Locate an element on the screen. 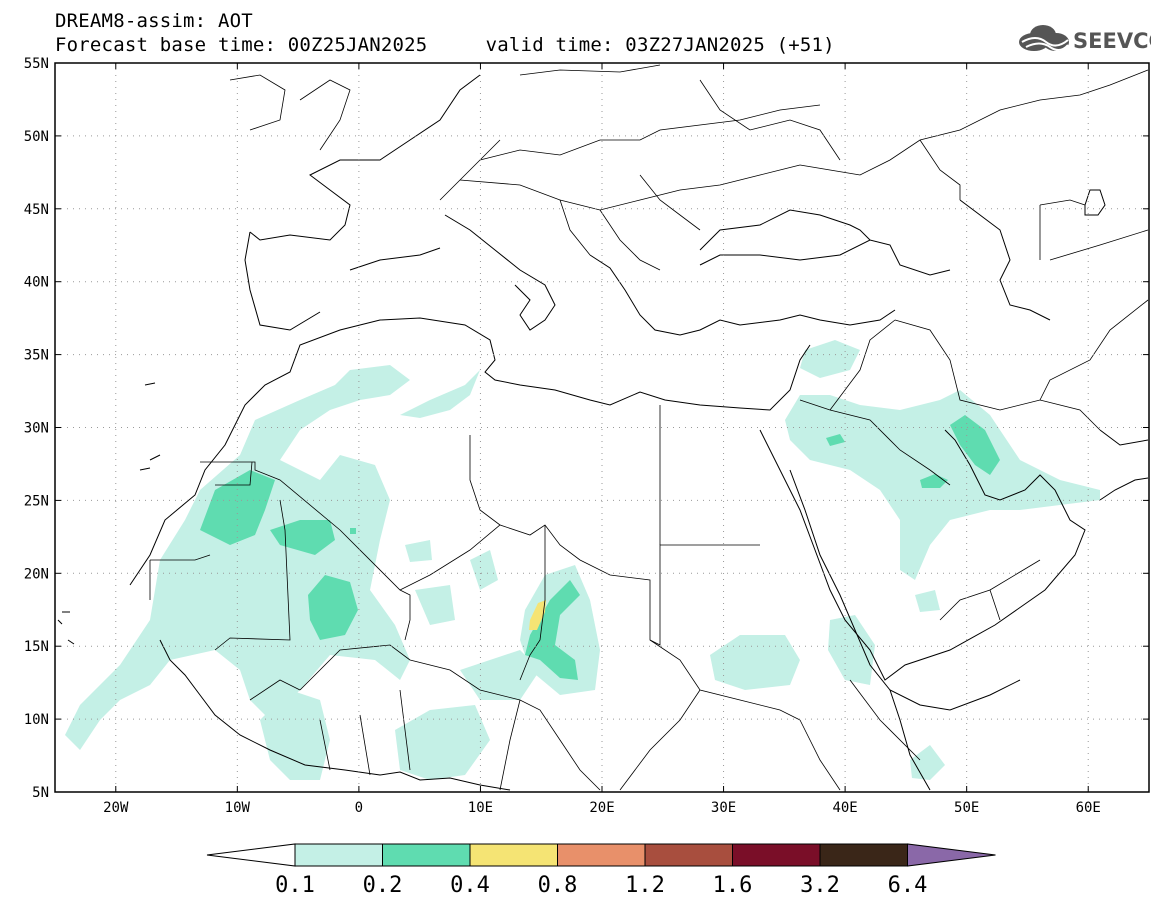  lon-tick-label: 40E is located at coordinates (844, 808).